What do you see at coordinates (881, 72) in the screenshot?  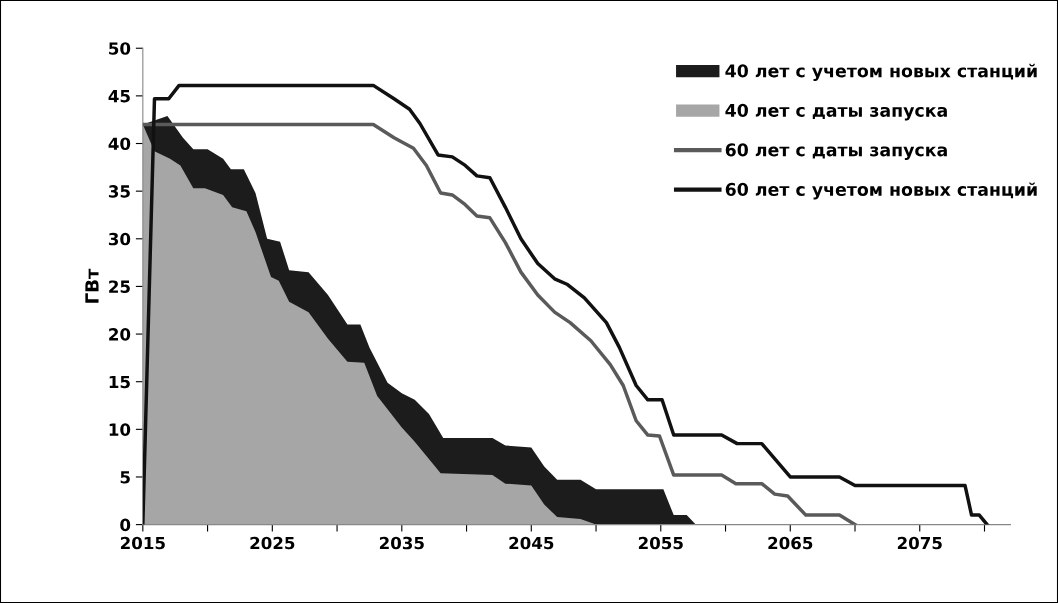 I see `legend-label: 40 лет с учетом новых станций` at bounding box center [881, 72].